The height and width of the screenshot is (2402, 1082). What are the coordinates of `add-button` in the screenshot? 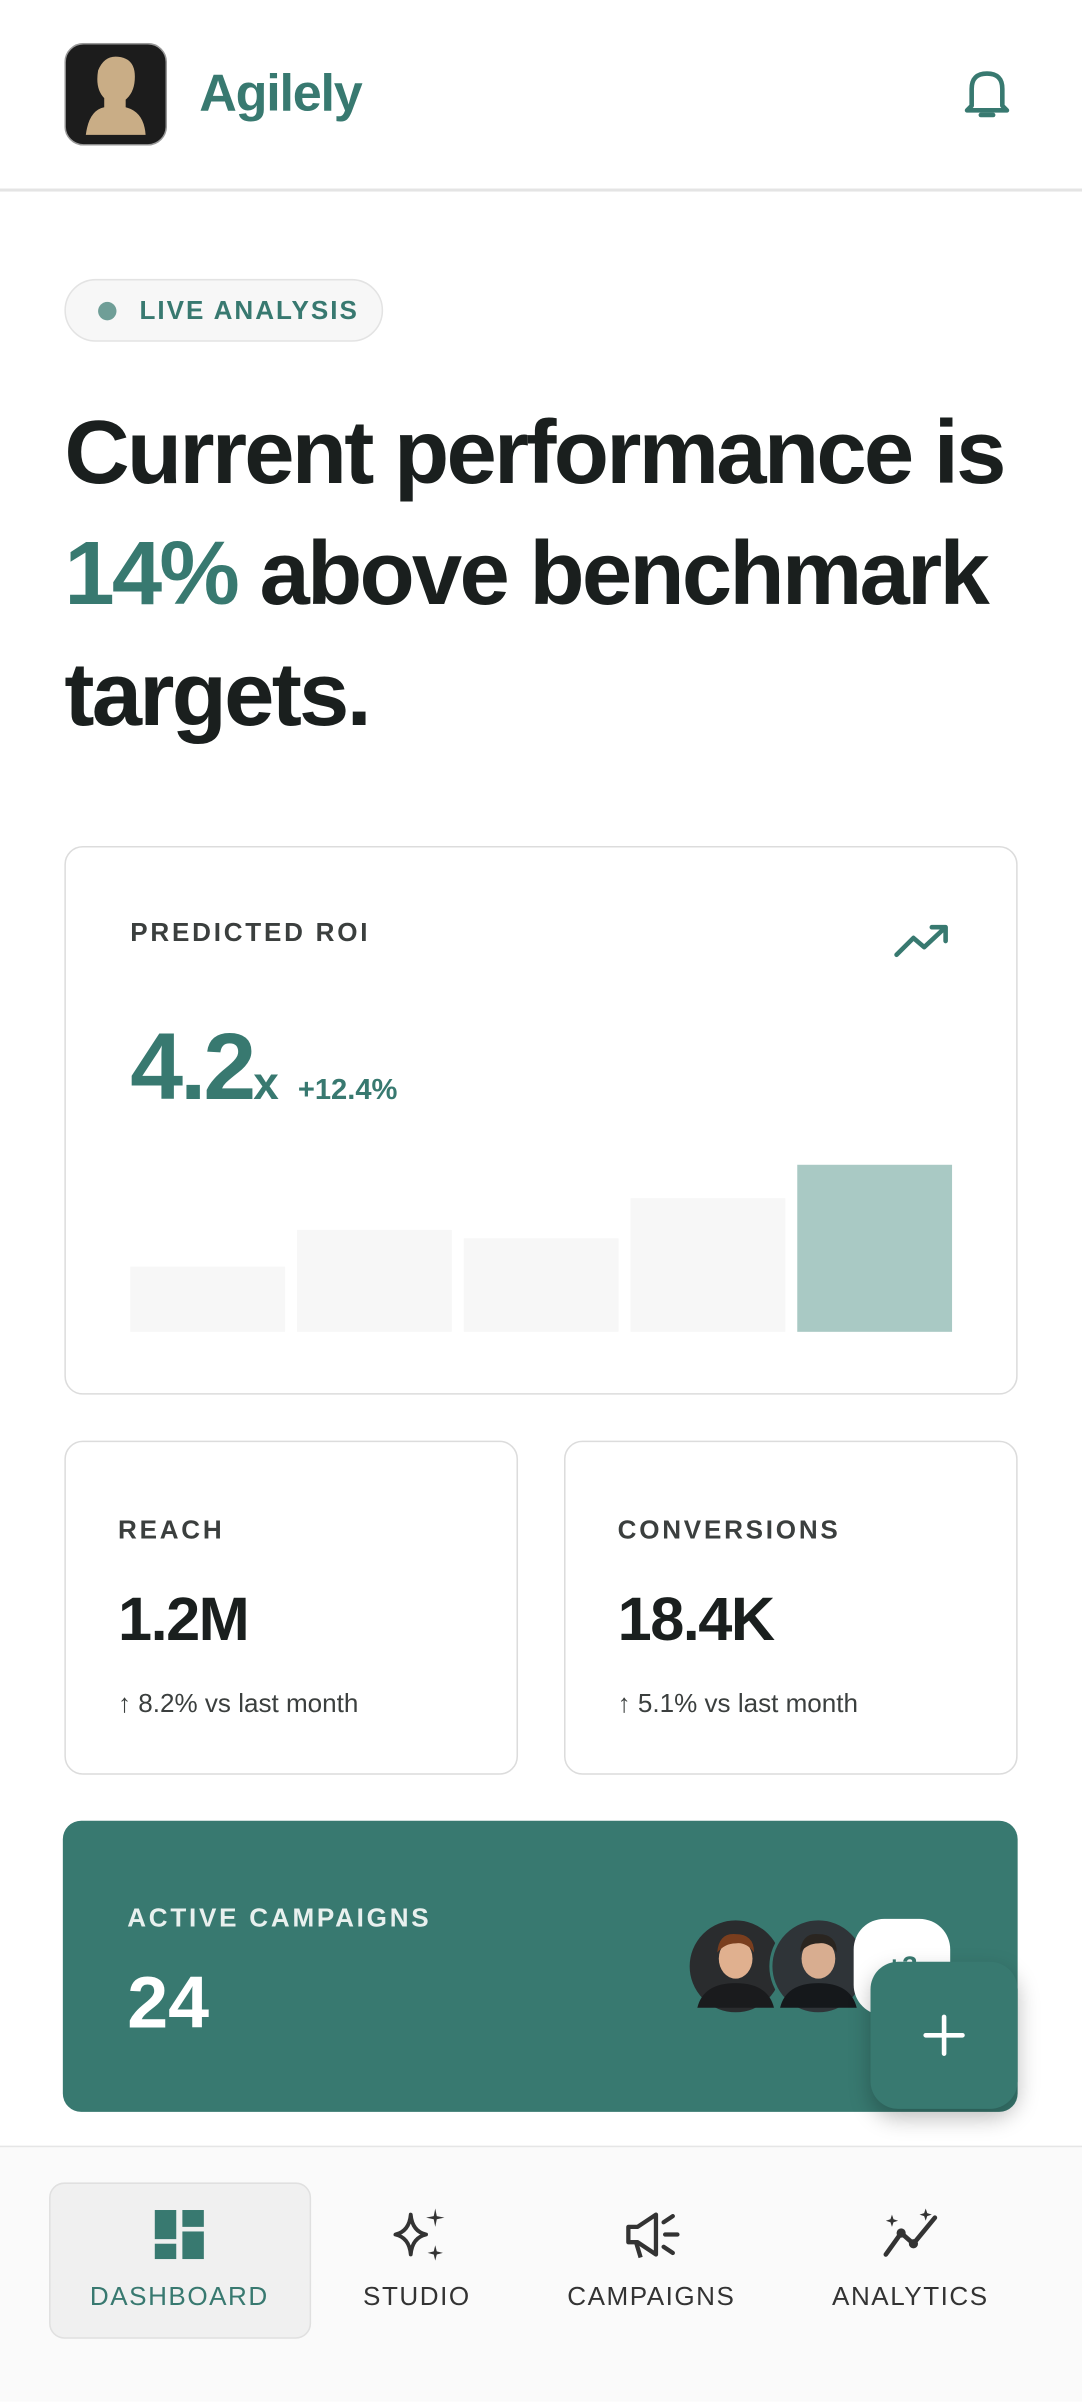 It's located at (944, 2035).